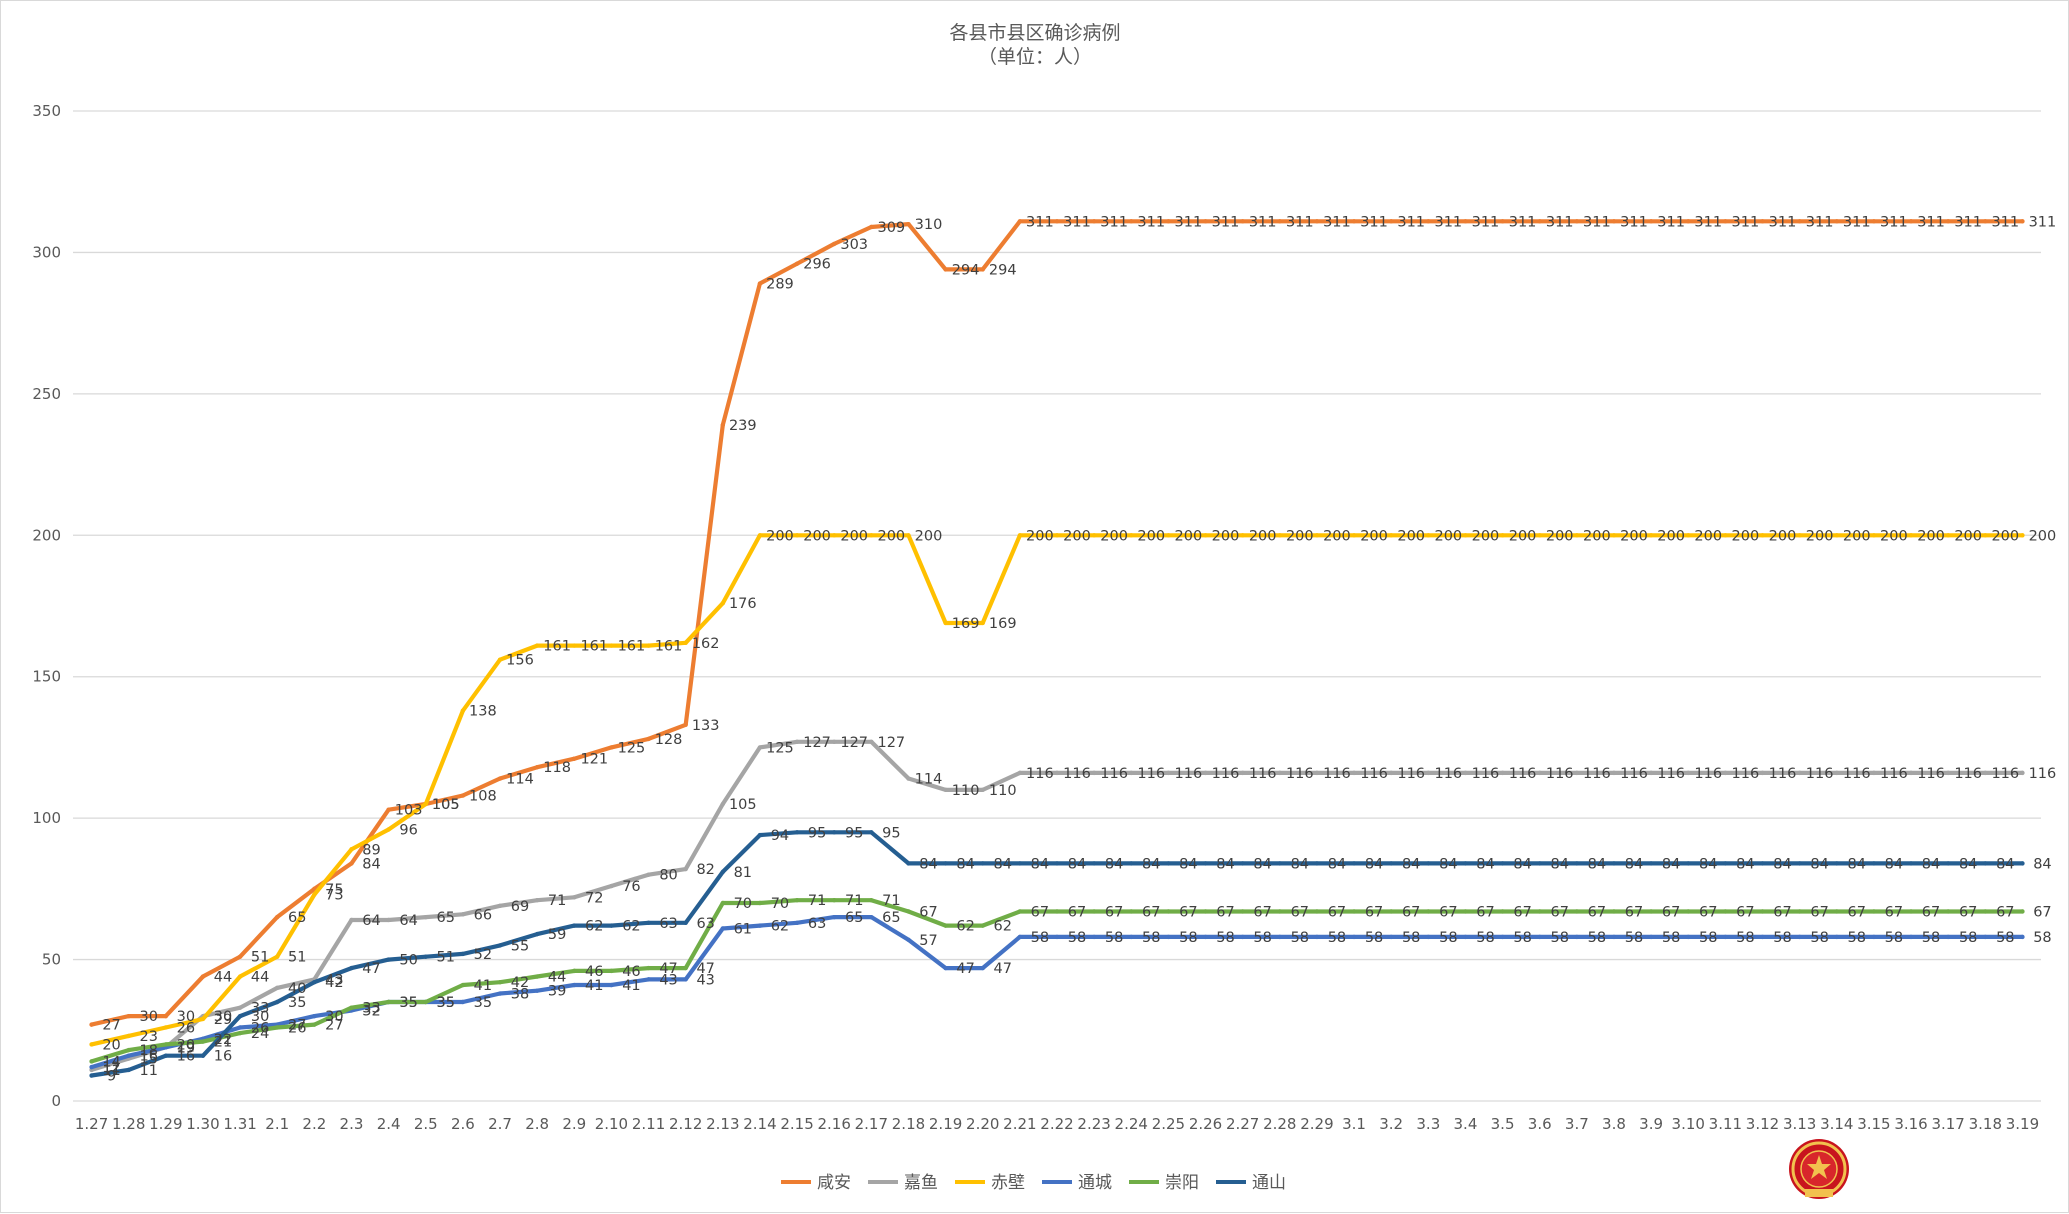  I want to click on data-label: 44, so click(260, 978).